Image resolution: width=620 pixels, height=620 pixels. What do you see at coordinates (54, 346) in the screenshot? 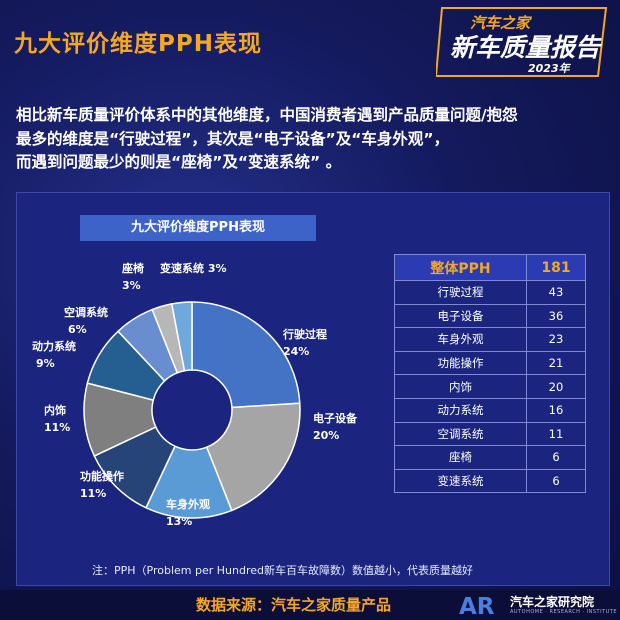
I see `slice-label: 动力系统` at bounding box center [54, 346].